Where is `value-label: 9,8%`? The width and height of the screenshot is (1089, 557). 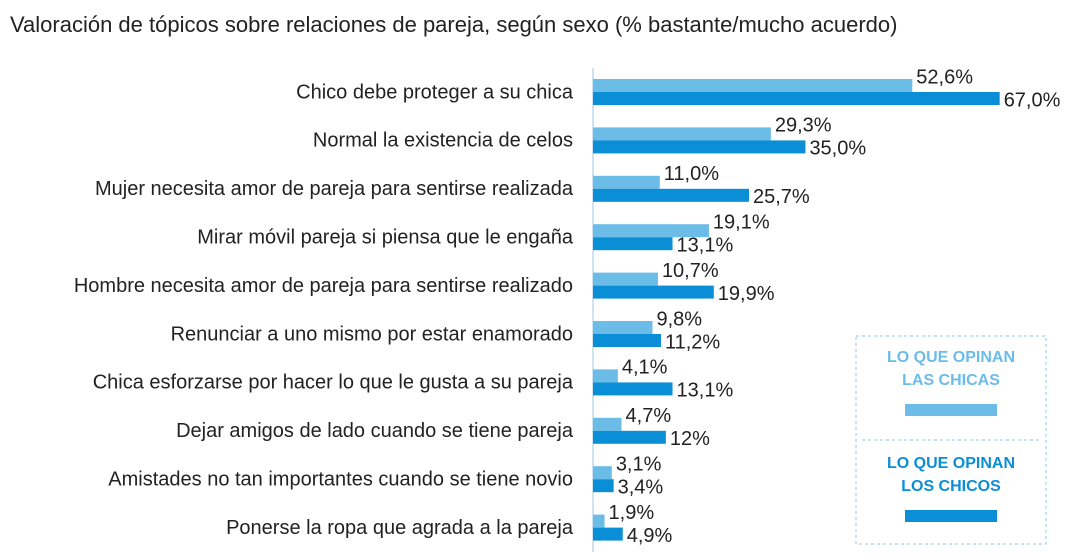 value-label: 9,8% is located at coordinates (679, 319).